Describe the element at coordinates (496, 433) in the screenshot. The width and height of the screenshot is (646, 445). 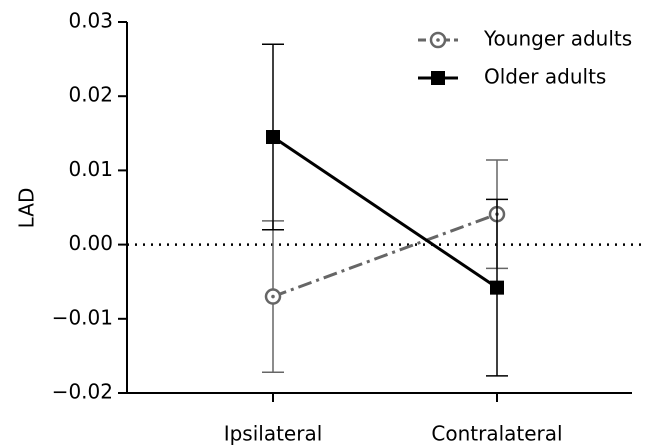
I see `x-tick-label: Contralateral` at that location.